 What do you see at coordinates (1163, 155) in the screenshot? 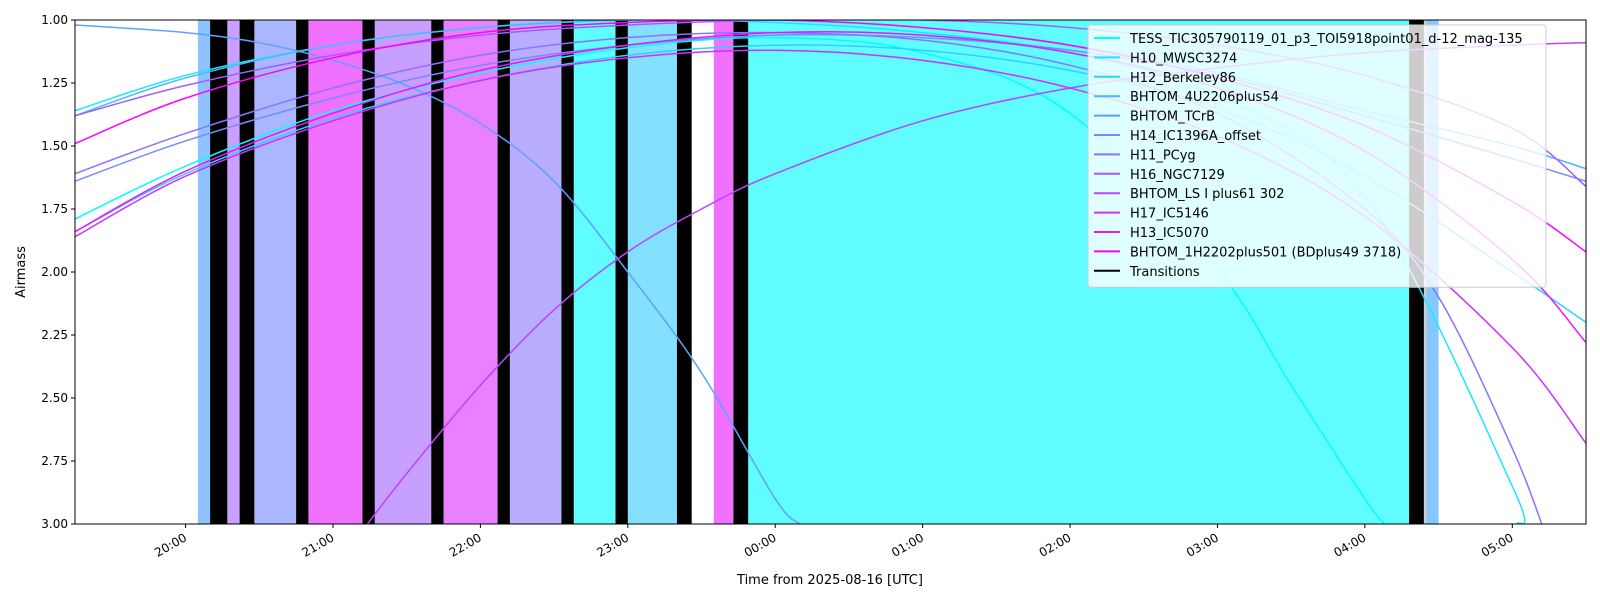
I see `legend-entry-6: H11_PCyg` at bounding box center [1163, 155].